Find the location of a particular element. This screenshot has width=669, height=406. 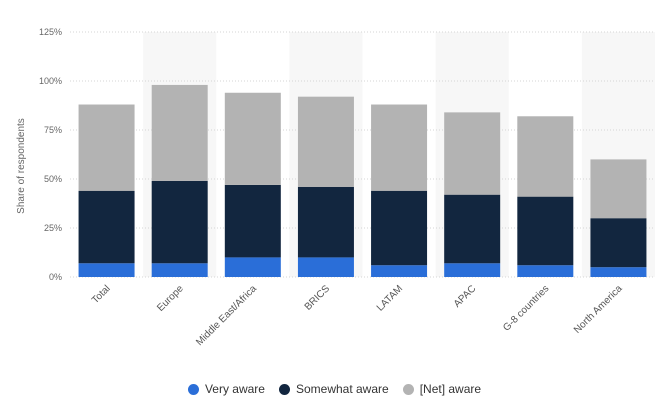

legend-item: Very aware is located at coordinates (226, 389).